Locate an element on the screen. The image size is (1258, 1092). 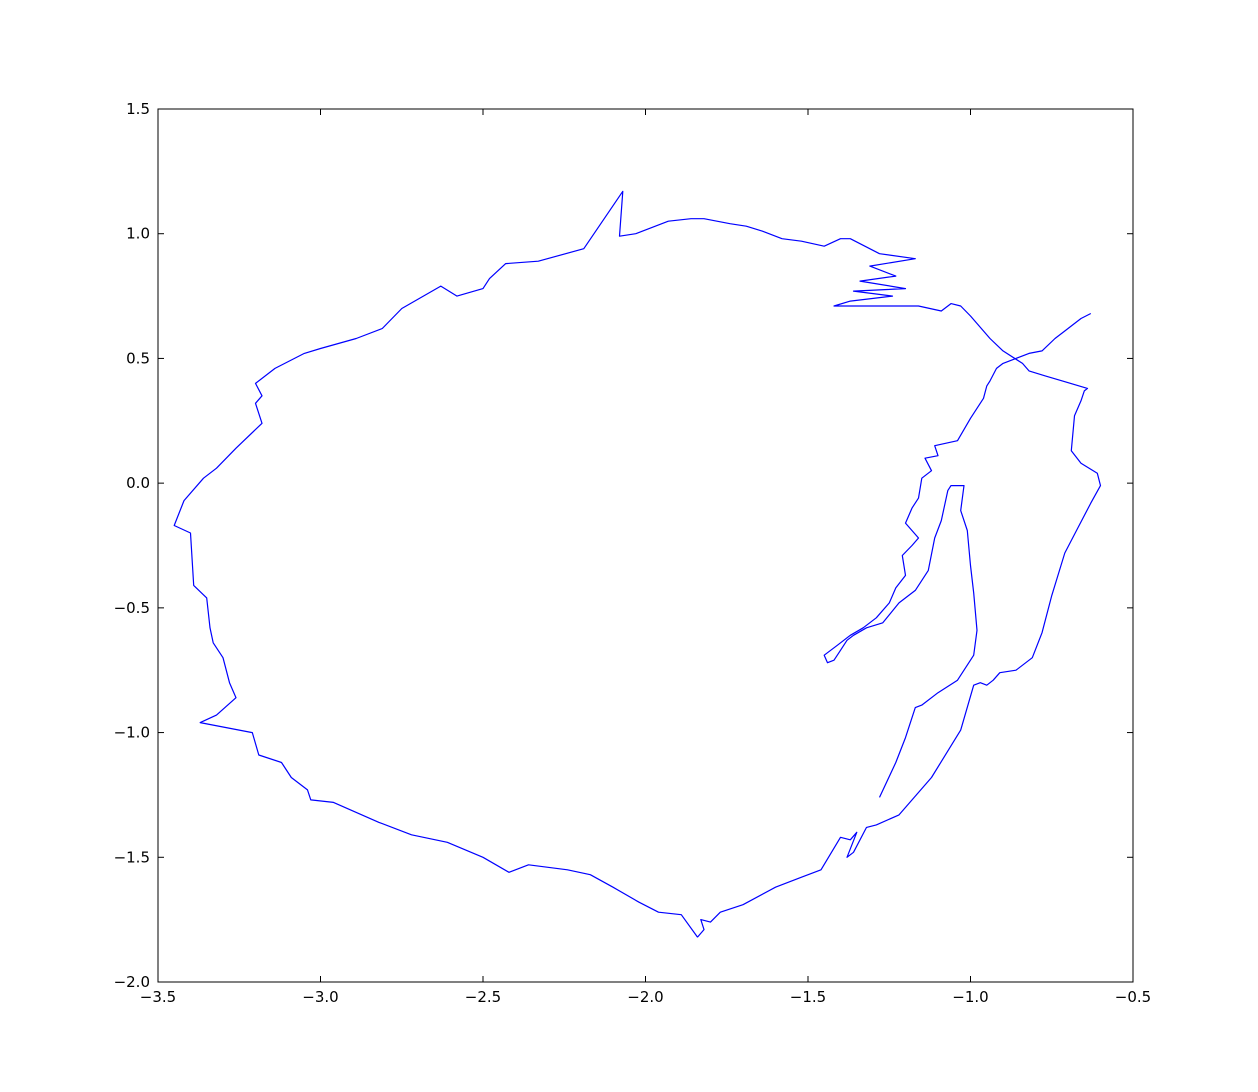
y-tick-label: 1.0 is located at coordinates (138, 234).